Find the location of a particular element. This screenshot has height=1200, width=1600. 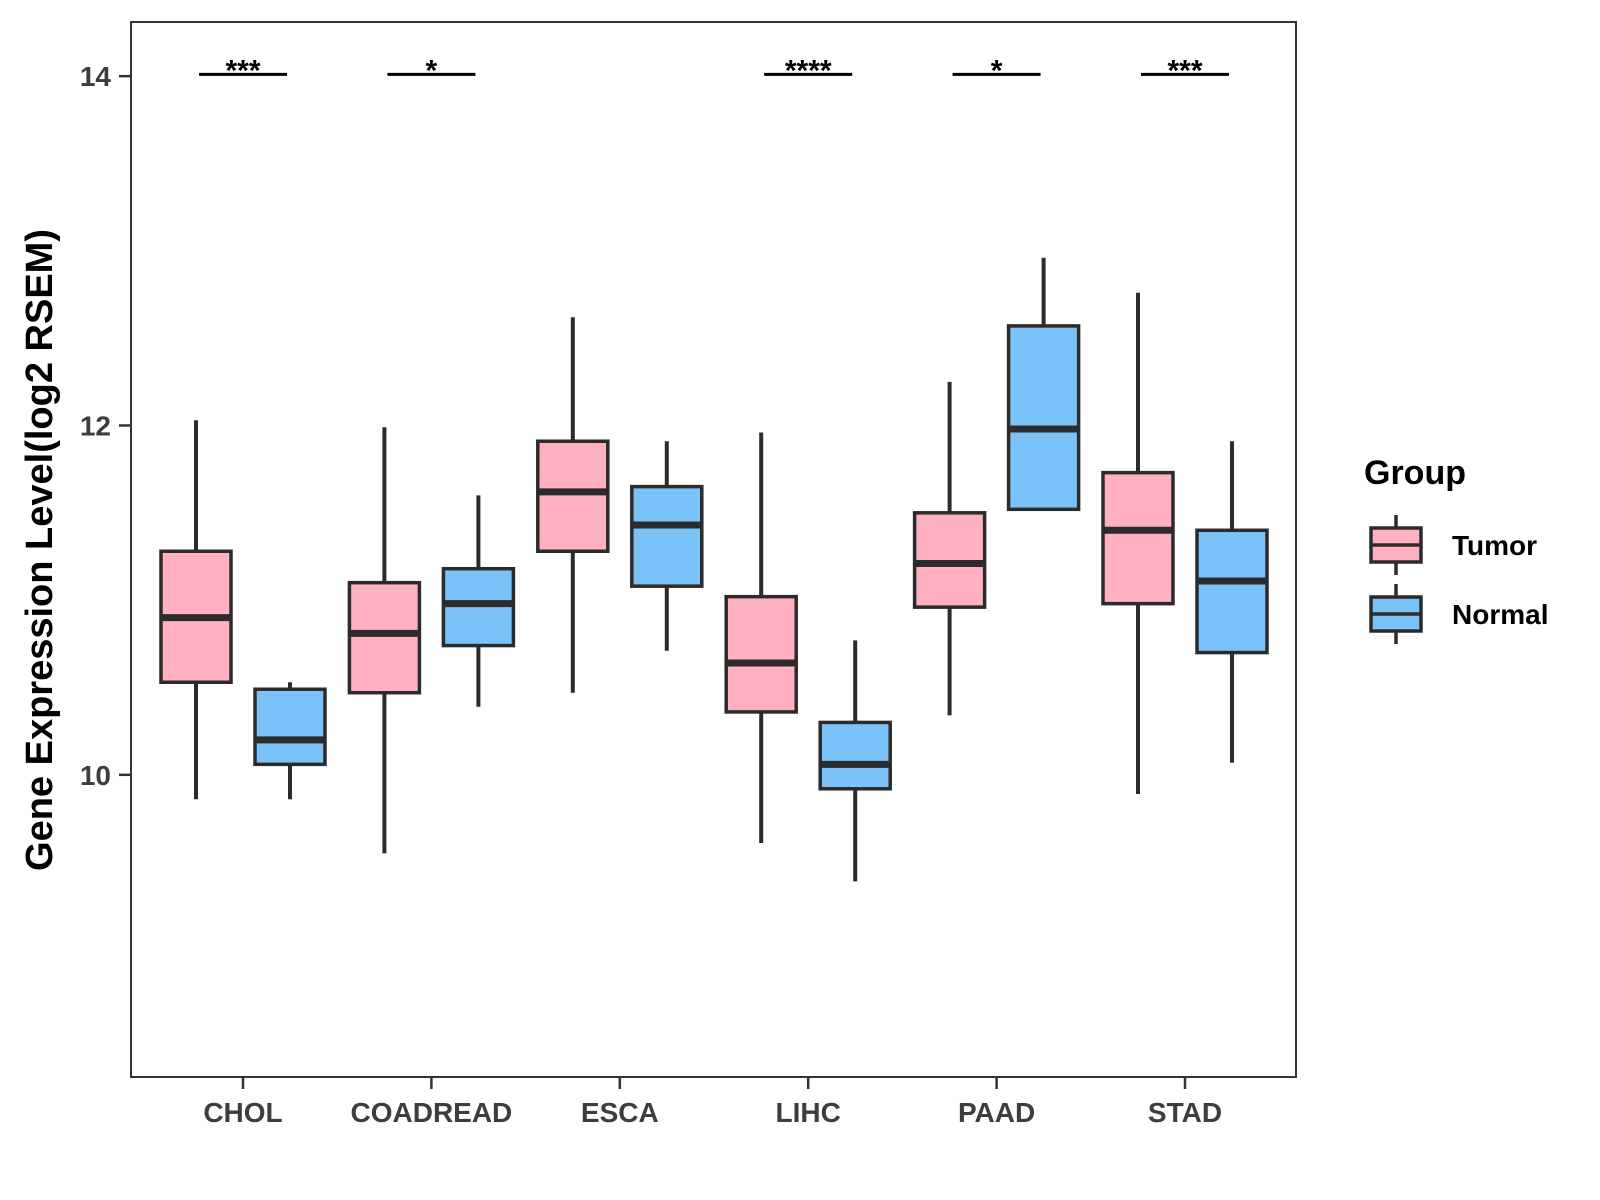

x-tick-label-stad: STAD is located at coordinates (1185, 1112).